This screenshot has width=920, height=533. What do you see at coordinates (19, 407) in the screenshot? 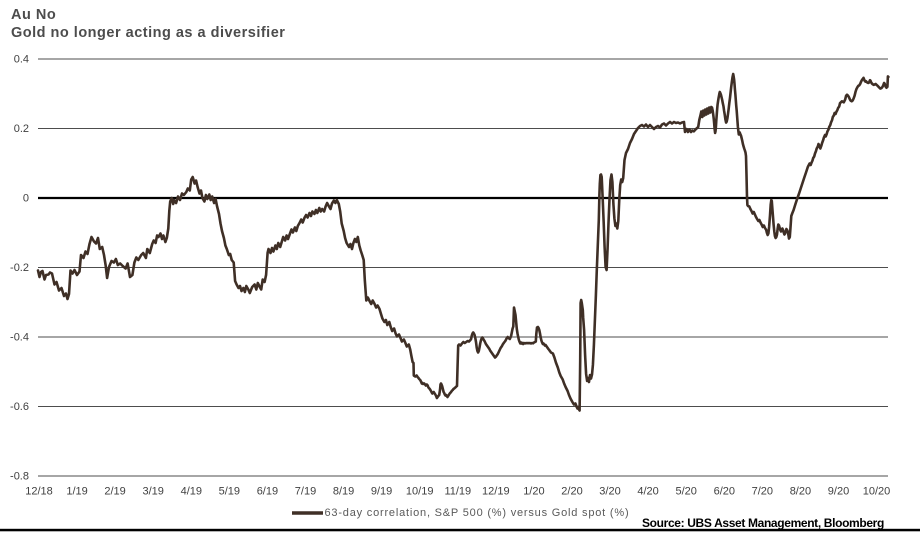
I see `svg-text: -0.6` at bounding box center [19, 407].